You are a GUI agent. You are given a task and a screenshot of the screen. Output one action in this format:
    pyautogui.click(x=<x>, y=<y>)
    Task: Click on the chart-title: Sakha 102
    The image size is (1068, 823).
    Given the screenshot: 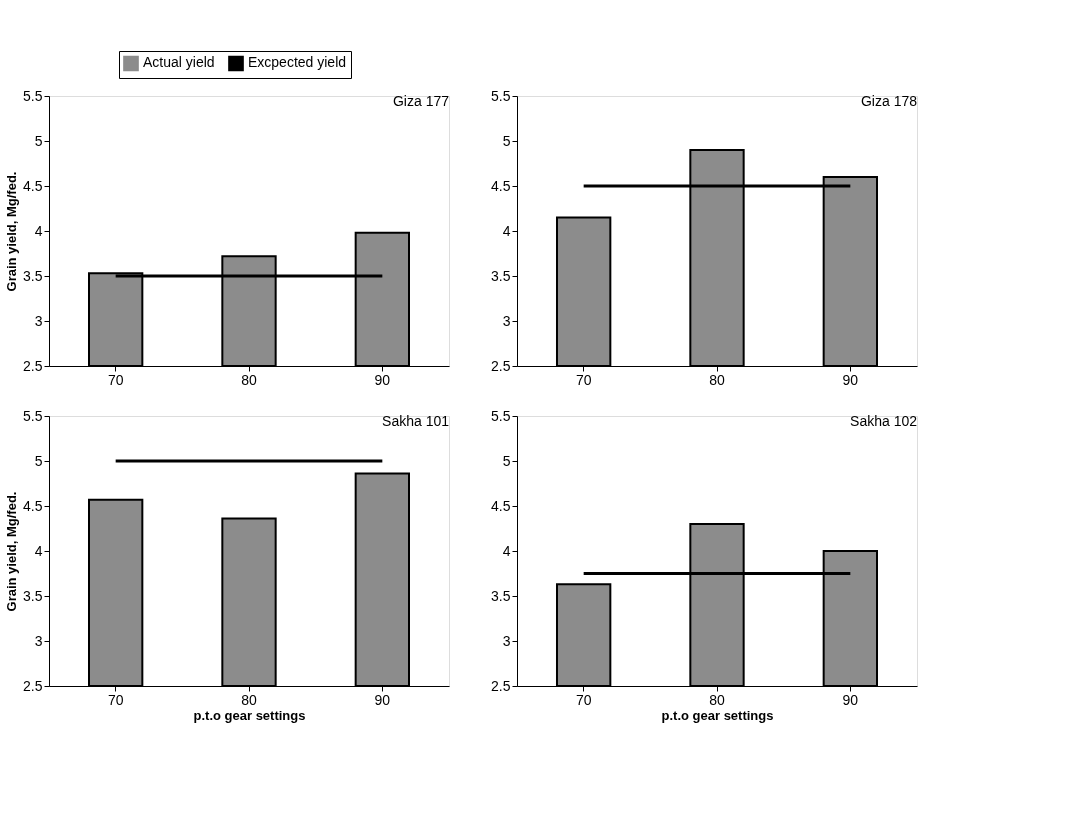 What is the action you would take?
    pyautogui.click(x=884, y=421)
    